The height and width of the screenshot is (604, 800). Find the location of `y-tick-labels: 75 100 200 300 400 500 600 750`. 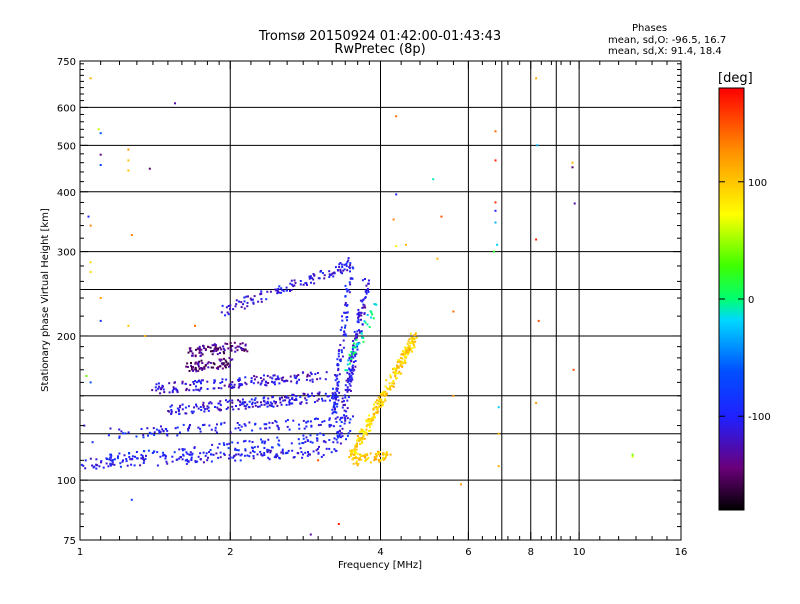

y-tick-labels: 75 100 200 300 400 500 600 750 is located at coordinates (66, 302).